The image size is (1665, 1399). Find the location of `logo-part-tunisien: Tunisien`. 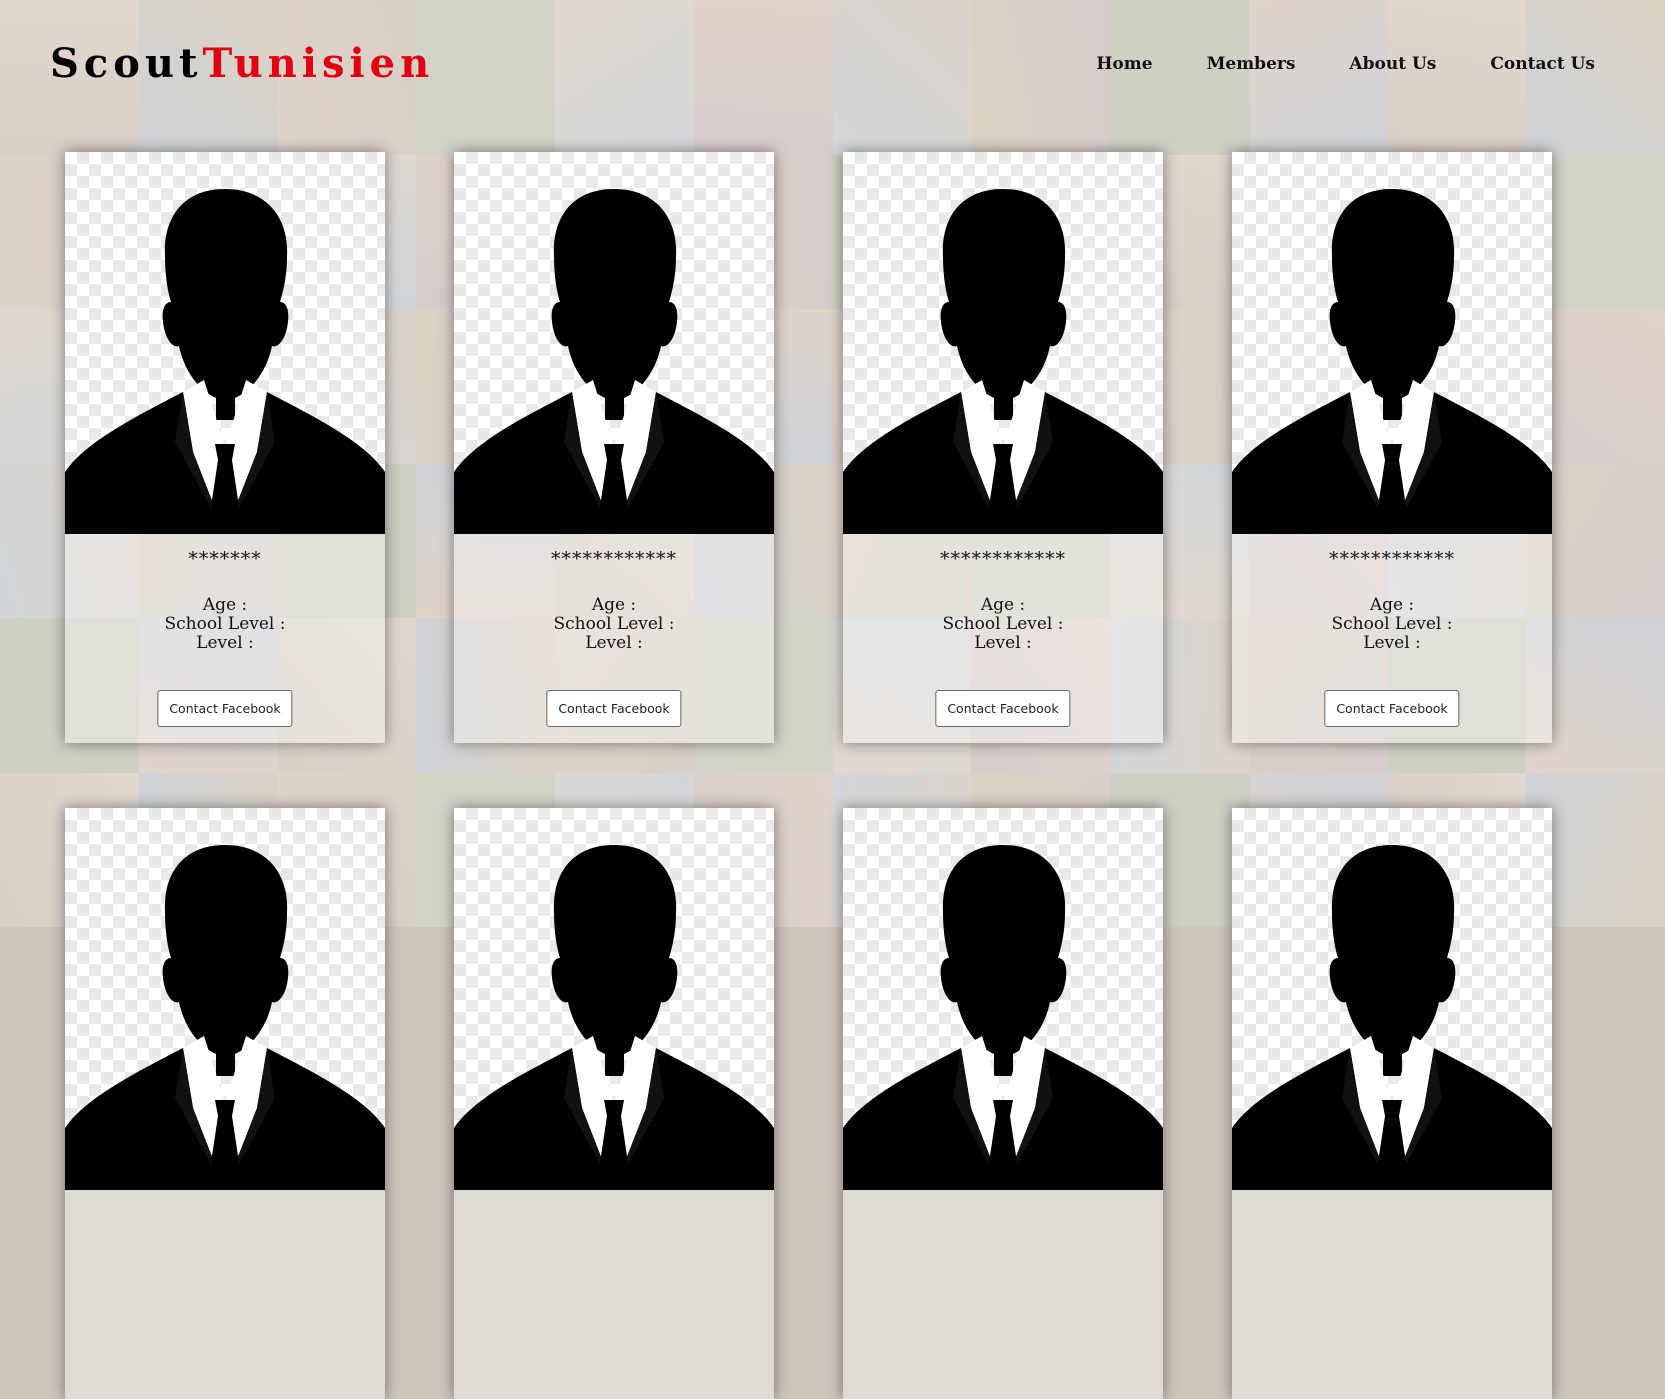

logo-part-tunisien: Tunisien is located at coordinates (318, 63).